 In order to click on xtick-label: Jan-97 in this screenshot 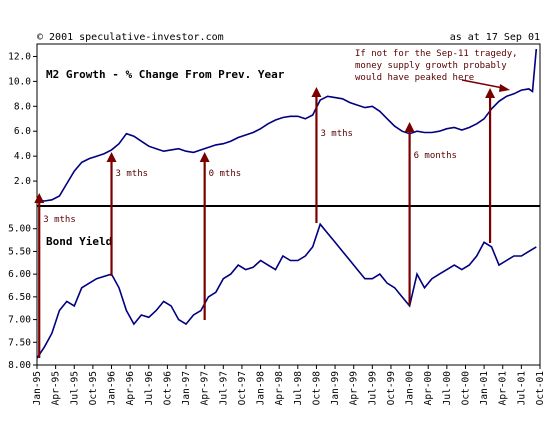, I will do `click(186, 388)`.